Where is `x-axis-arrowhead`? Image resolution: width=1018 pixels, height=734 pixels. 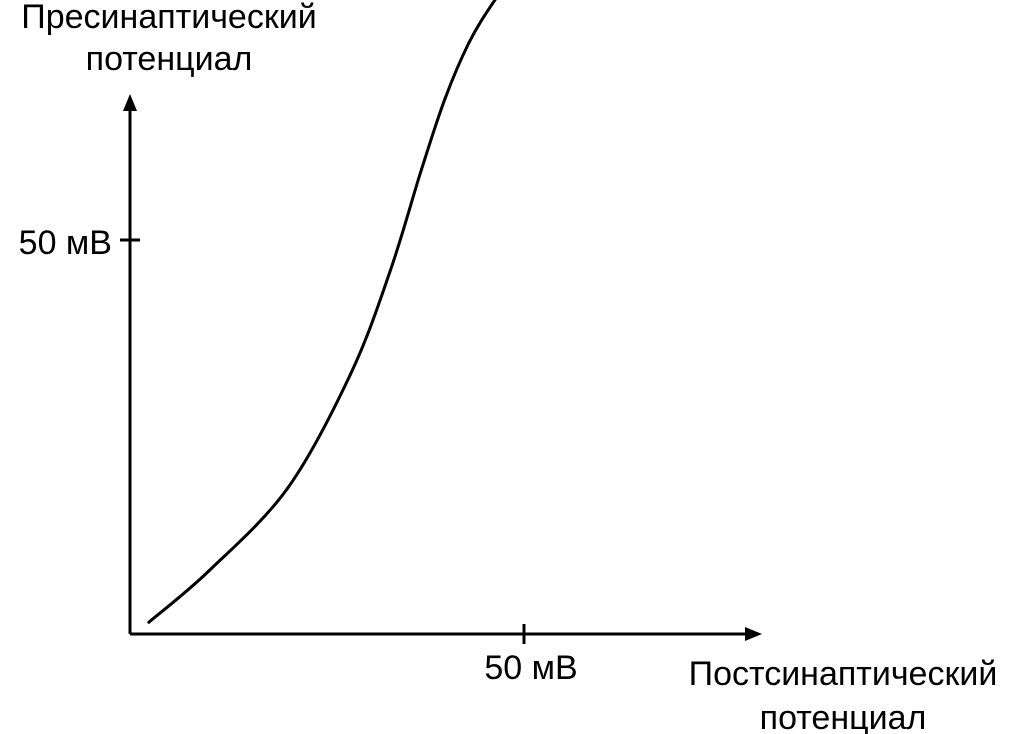
x-axis-arrowhead is located at coordinates (753, 634).